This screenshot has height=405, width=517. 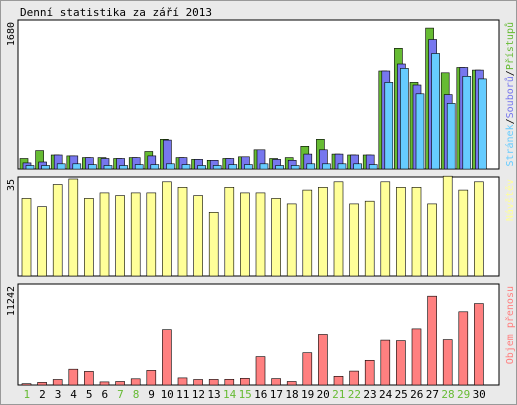 I want to click on day-label-17: 17, so click(x=276, y=394).